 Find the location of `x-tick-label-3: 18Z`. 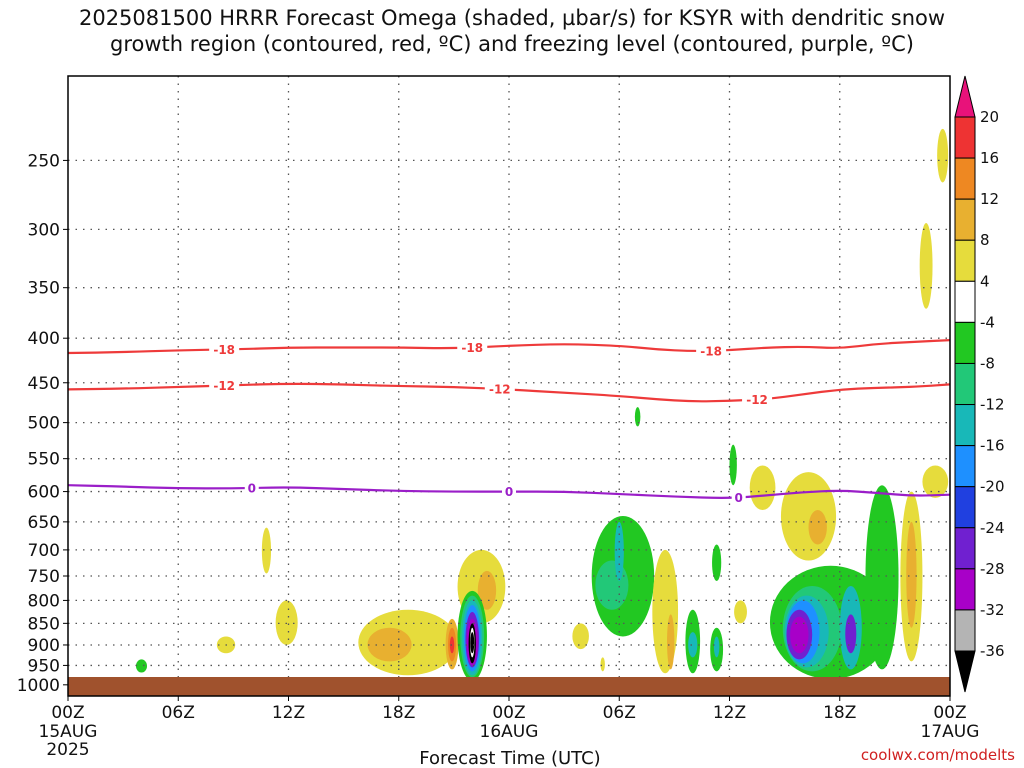

x-tick-label-3: 18Z is located at coordinates (398, 713).